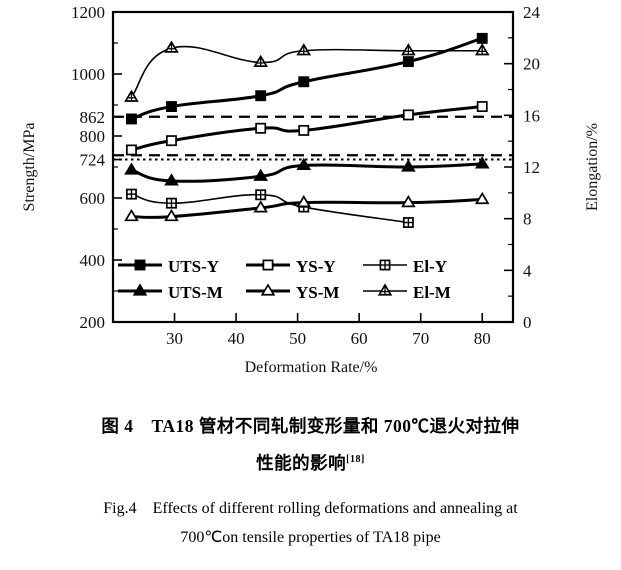  I want to click on series-El-M, so click(307, 71).